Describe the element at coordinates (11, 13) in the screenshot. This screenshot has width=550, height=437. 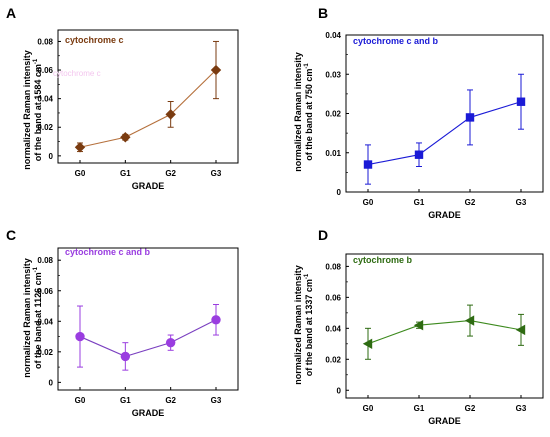
I see `panel-letter: A` at that location.